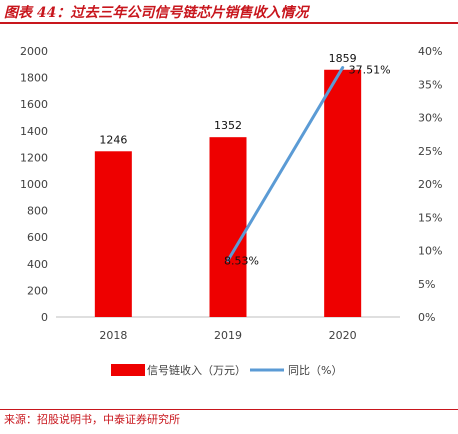 This screenshot has height=434, width=458. What do you see at coordinates (430, 51) in the screenshot?
I see `y-right-tick-label: 40%` at bounding box center [430, 51].